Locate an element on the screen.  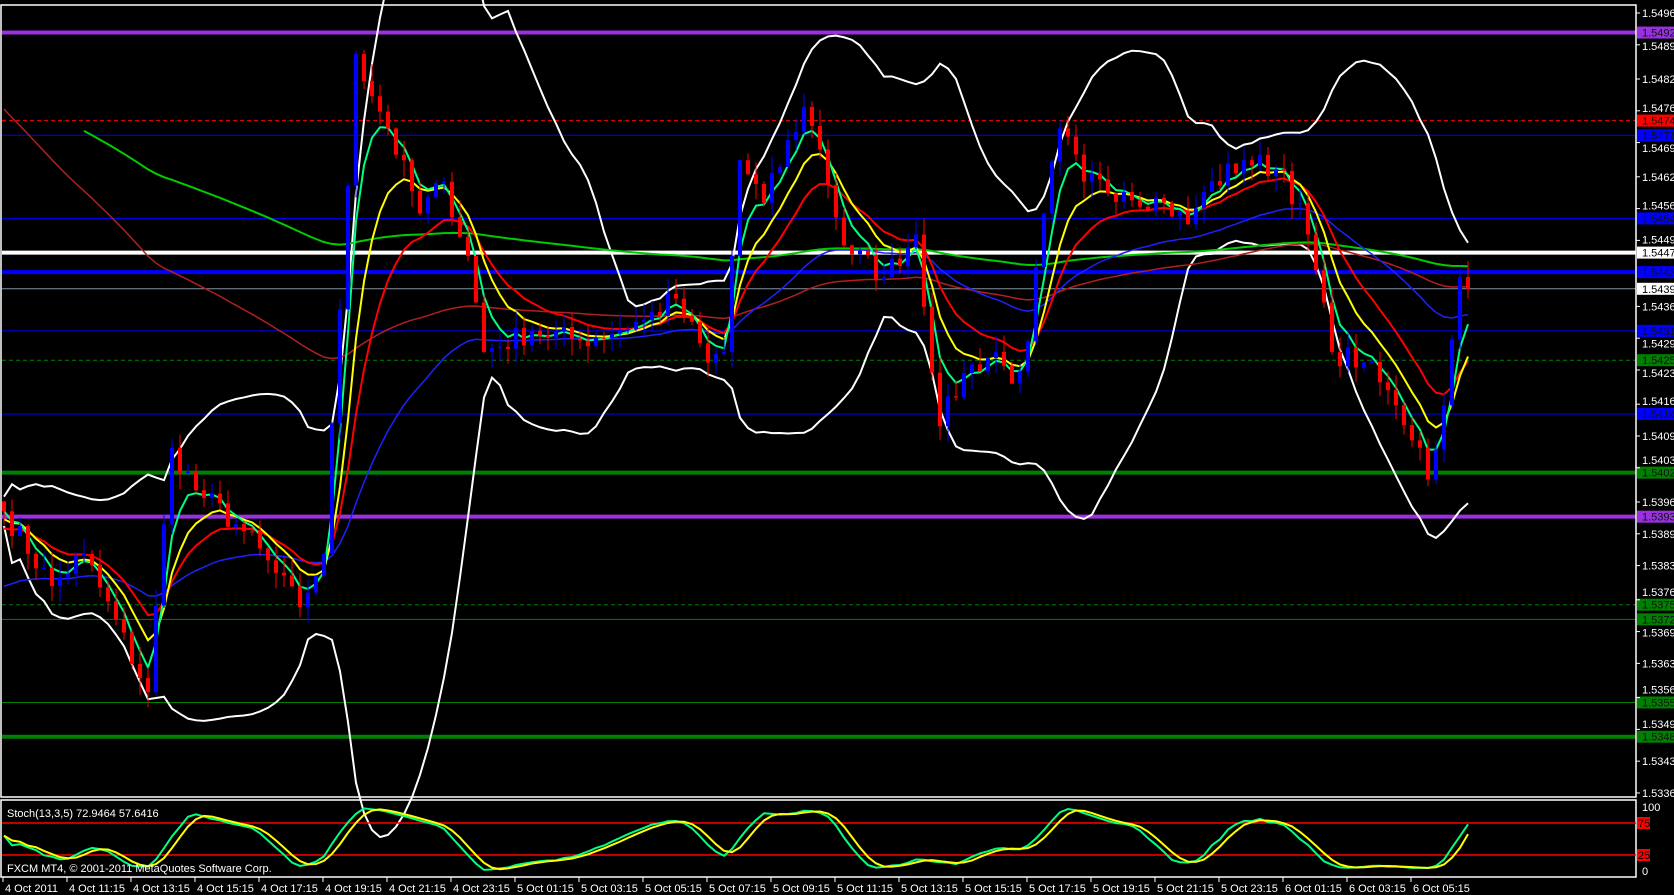
price-line-label: 1.53930 is located at coordinates (1658, 518).